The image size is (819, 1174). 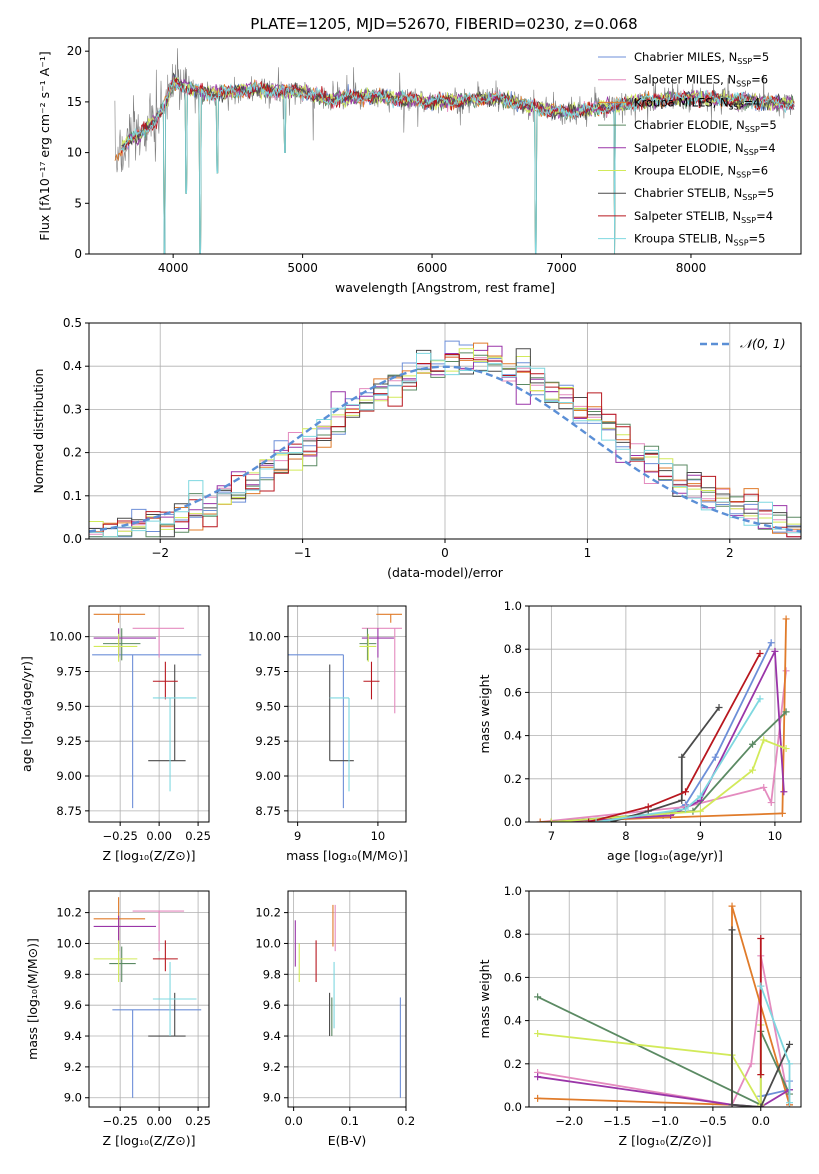 I want to click on gaussian-curve, so click(x=445, y=449).